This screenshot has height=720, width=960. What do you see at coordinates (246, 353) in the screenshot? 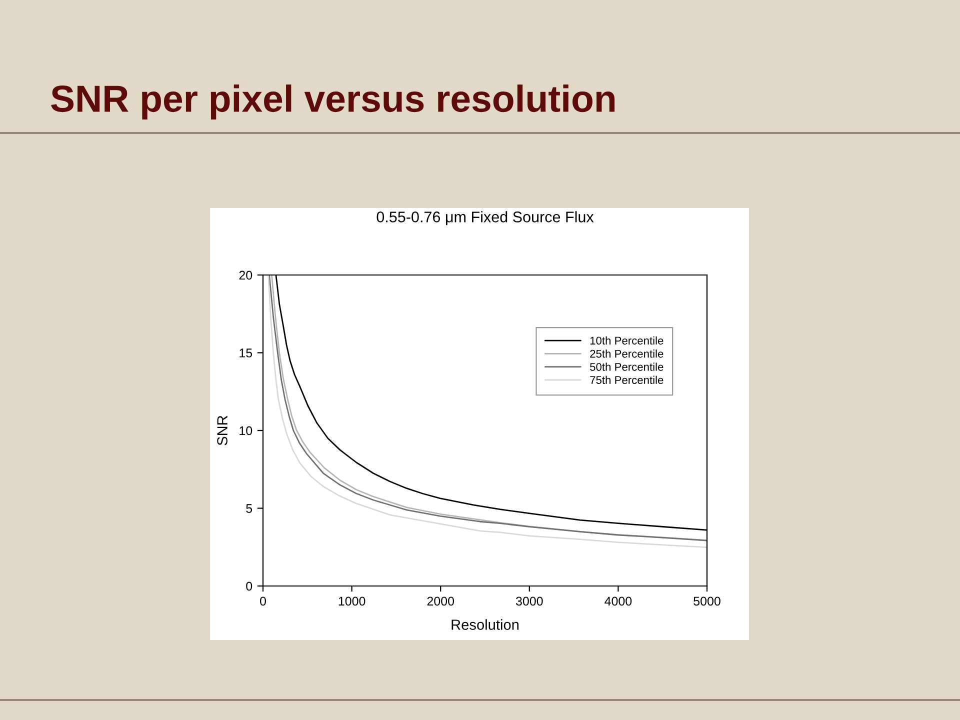
I see `y-tick-label: 15` at bounding box center [246, 353].